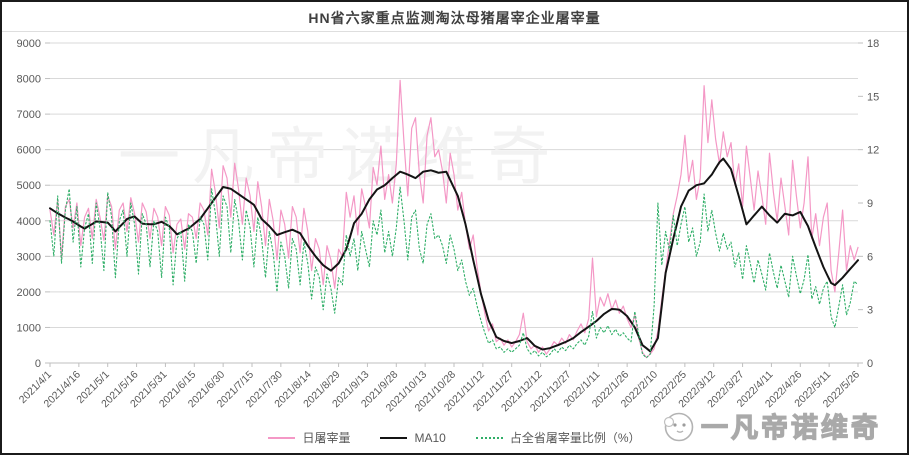 This screenshot has height=455, width=909. What do you see at coordinates (38, 364) in the screenshot?
I see `left-axis-tick-label: 0` at bounding box center [38, 364].